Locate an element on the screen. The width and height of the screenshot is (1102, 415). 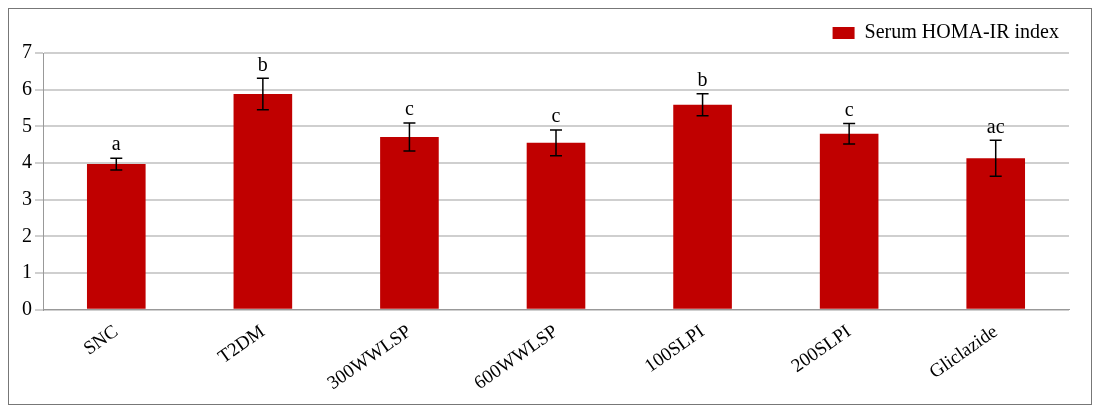
y-tick-label: 4 is located at coordinates (27, 161).